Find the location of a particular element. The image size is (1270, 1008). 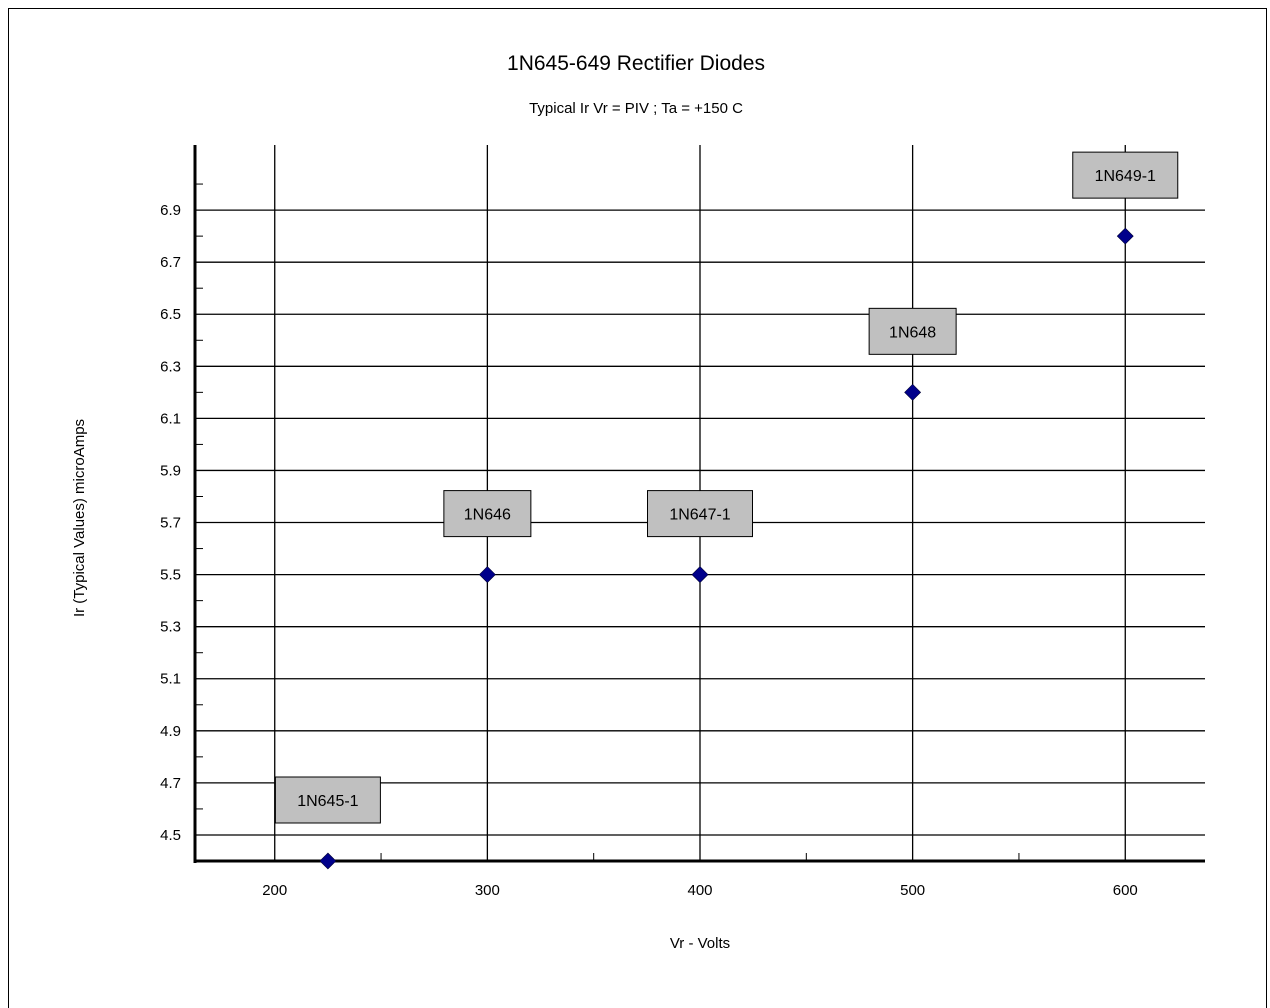

y-tick-label: 6.9 is located at coordinates (170, 210).